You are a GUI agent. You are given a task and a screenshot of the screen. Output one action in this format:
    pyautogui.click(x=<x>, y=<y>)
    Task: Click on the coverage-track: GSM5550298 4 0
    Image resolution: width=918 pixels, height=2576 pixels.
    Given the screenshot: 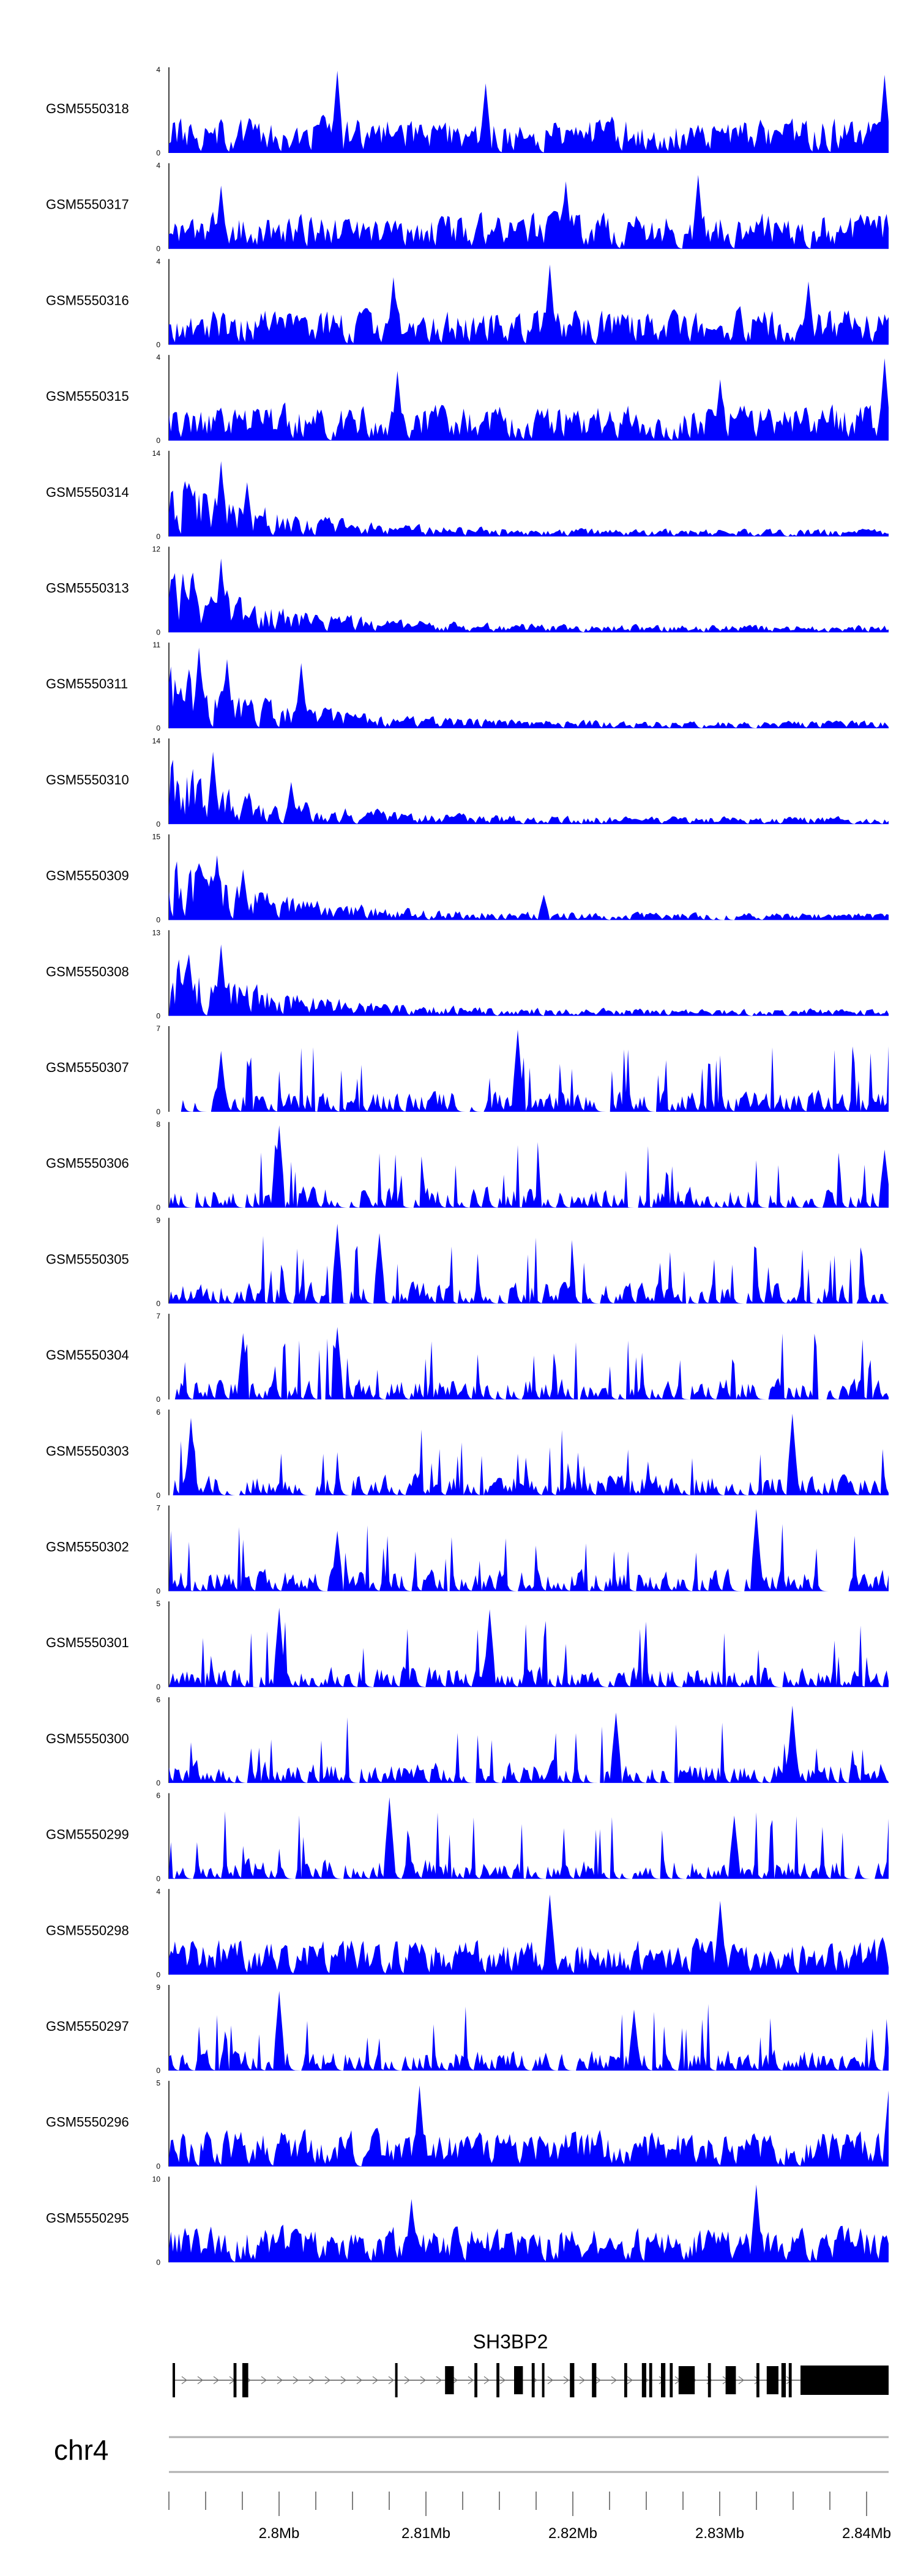 What is the action you would take?
    pyautogui.click(x=467, y=1933)
    